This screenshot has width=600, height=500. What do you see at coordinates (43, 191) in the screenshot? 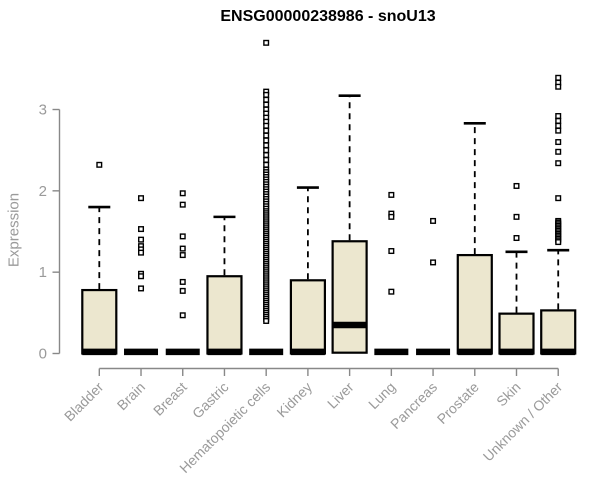
I see `y-tick-label: 2` at bounding box center [43, 191].